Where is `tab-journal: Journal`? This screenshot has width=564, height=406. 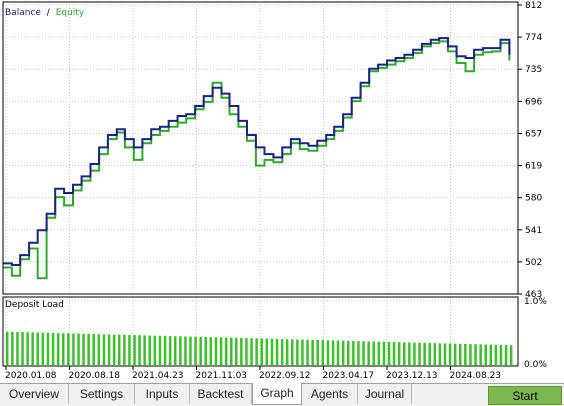
tab-journal: Journal is located at coordinates (385, 394).